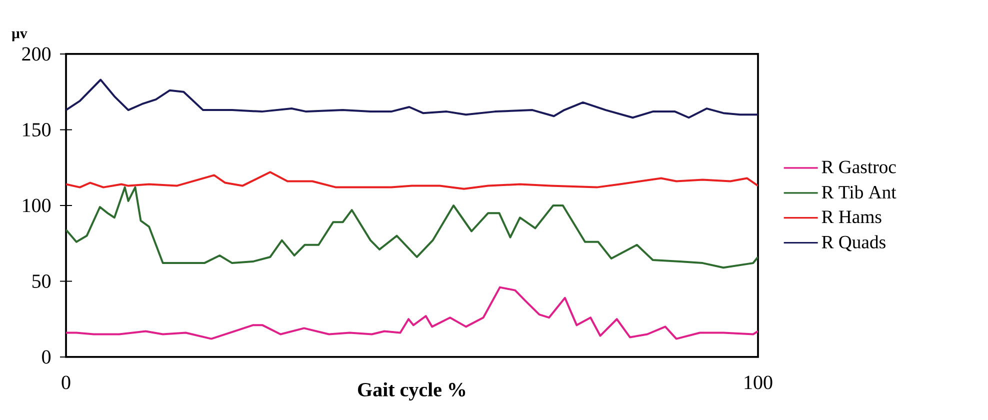 This screenshot has height=420, width=988. What do you see at coordinates (412, 391) in the screenshot?
I see `x-axis-title: Gait cycle %` at bounding box center [412, 391].